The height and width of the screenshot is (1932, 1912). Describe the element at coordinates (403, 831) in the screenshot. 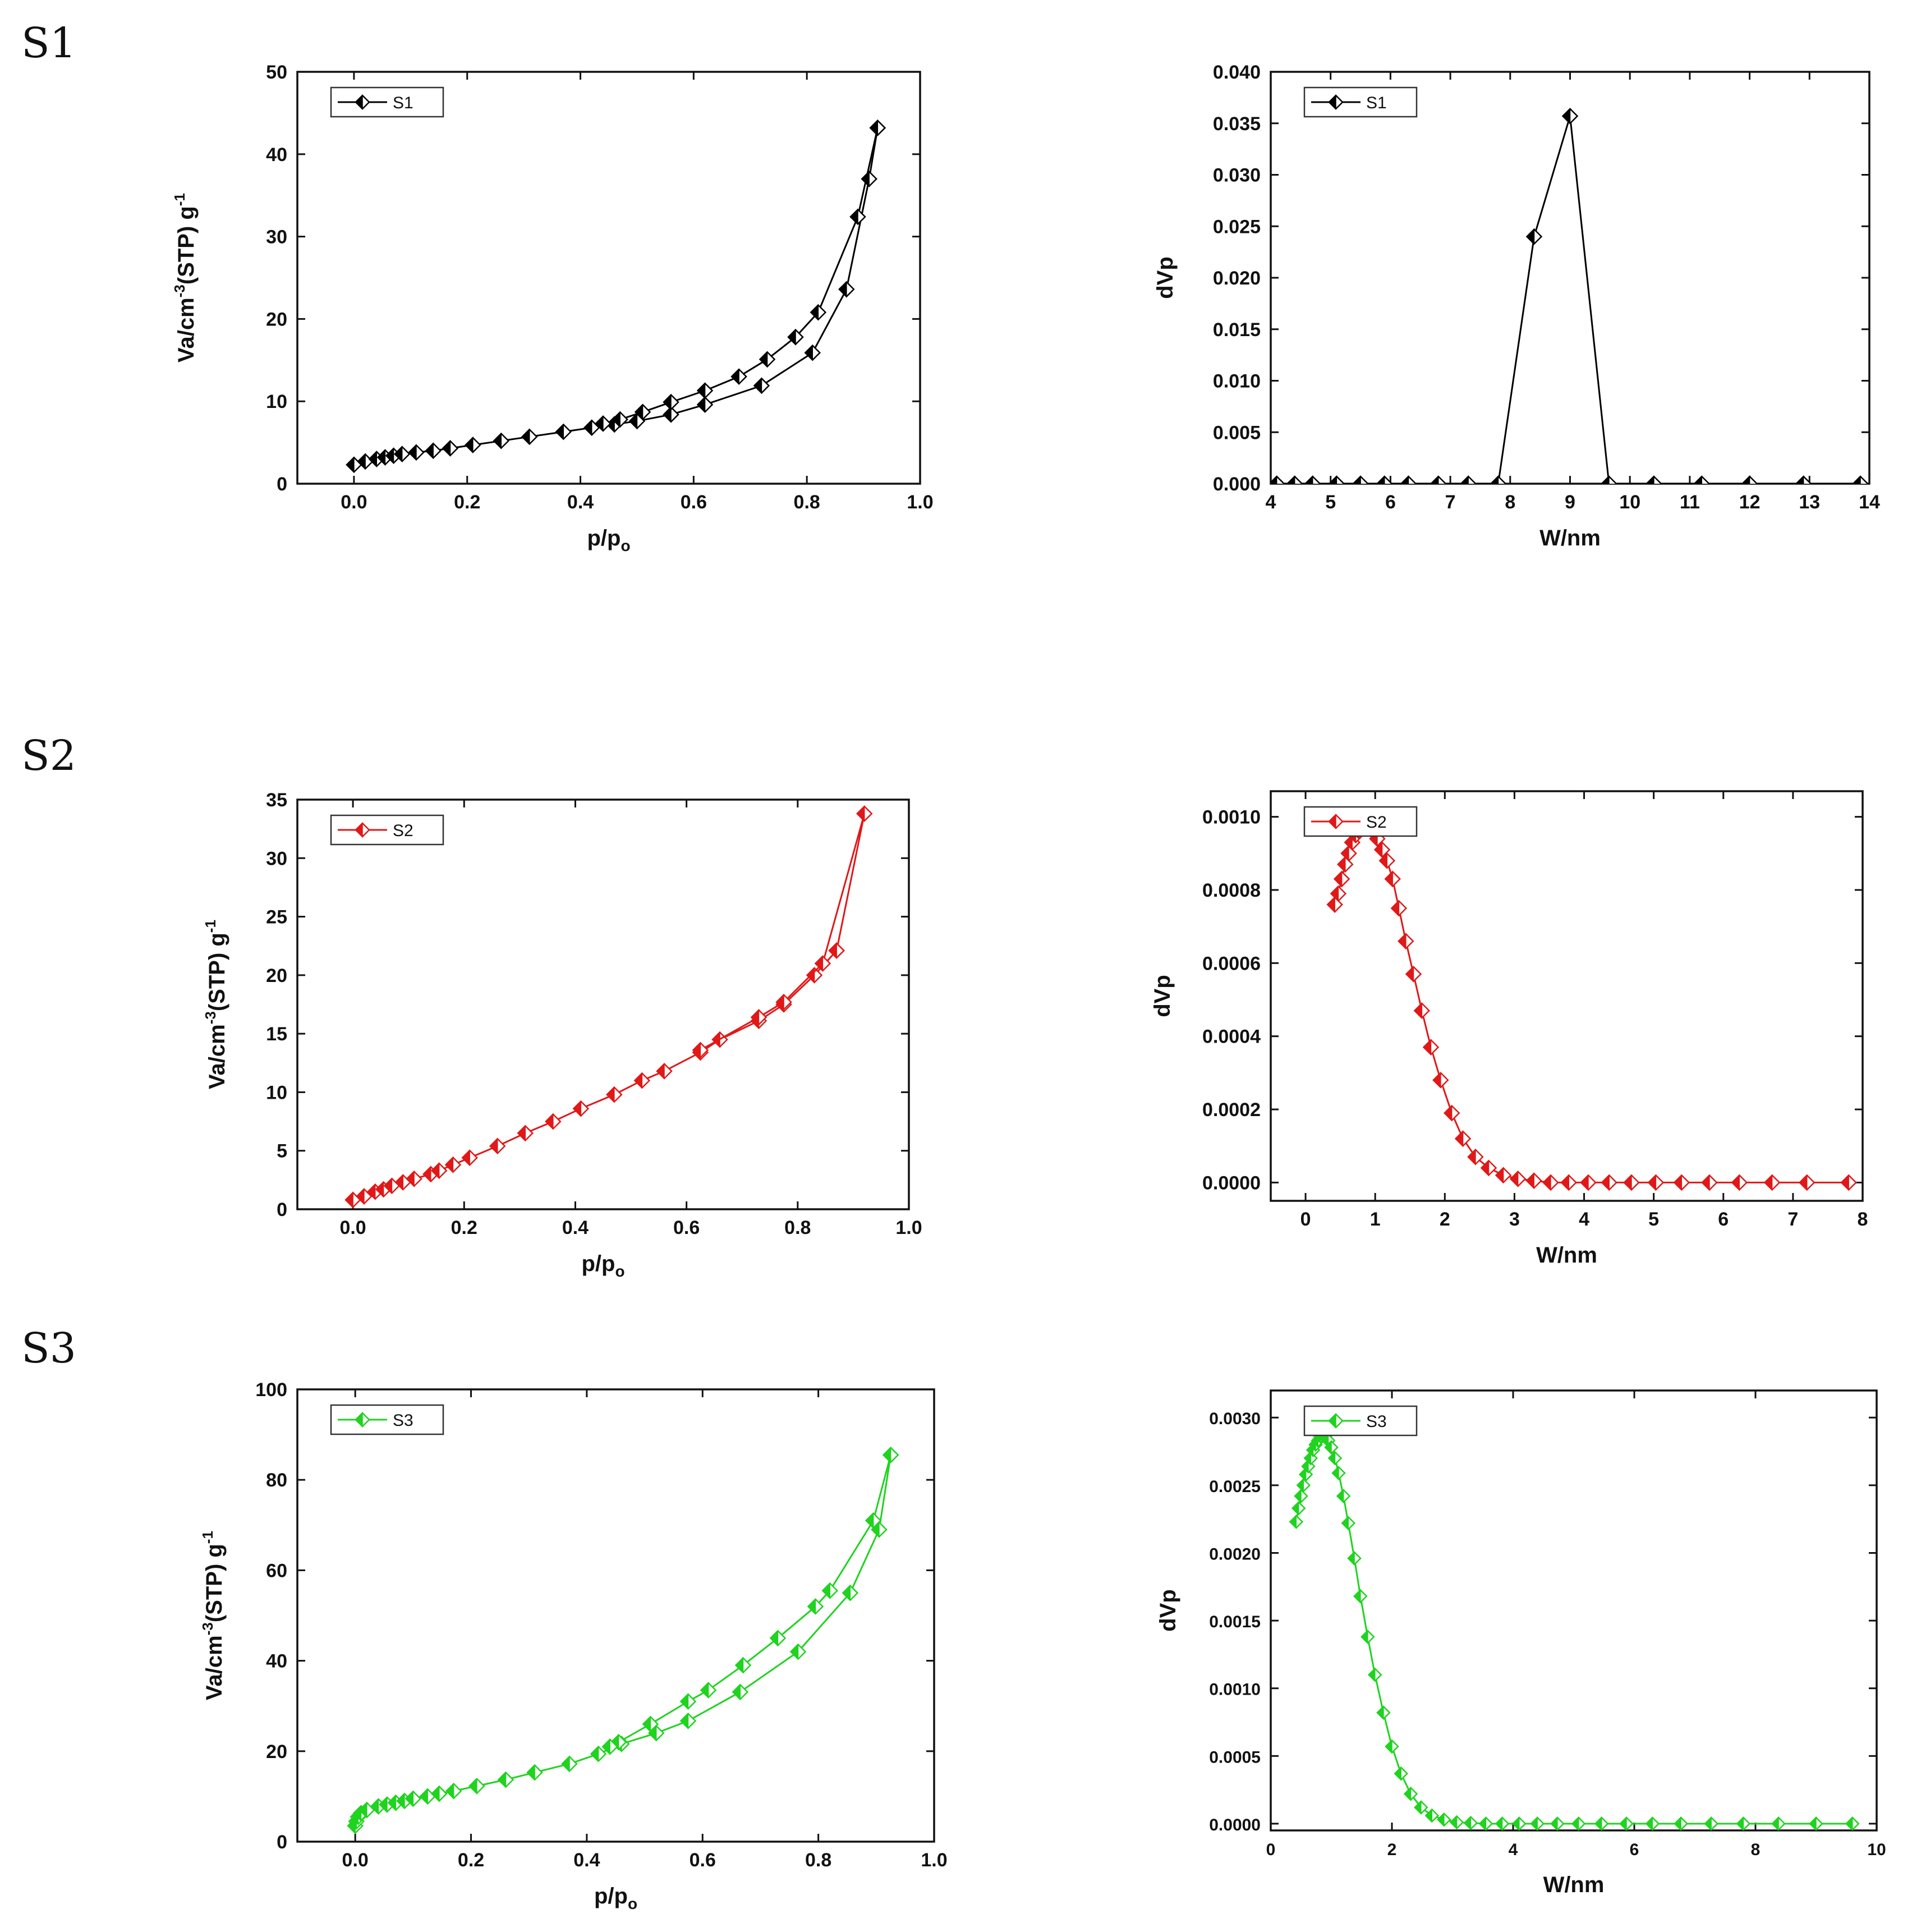

I see `legend-label: S2` at that location.